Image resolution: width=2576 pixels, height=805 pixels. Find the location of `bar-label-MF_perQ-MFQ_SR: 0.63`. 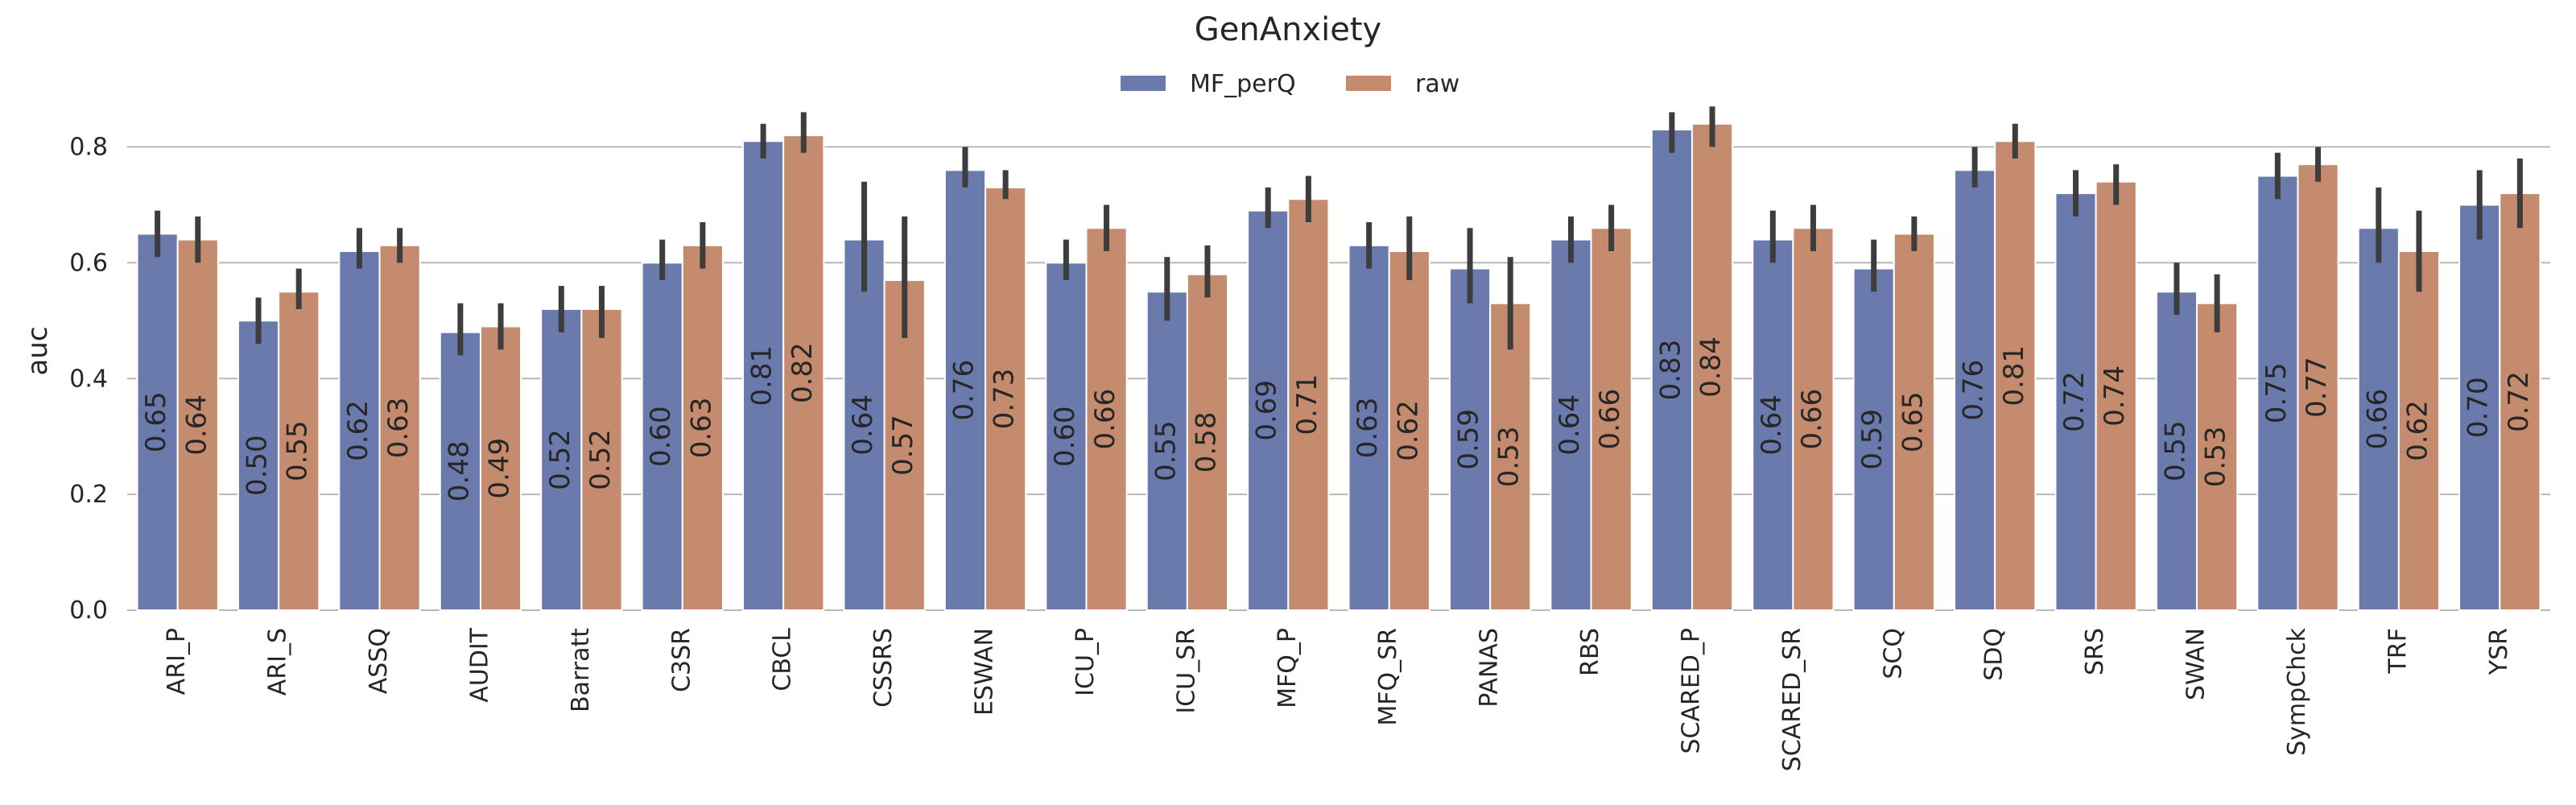

bar-label-MF_perQ-MFQ_SR: 0.63 is located at coordinates (1368, 428).